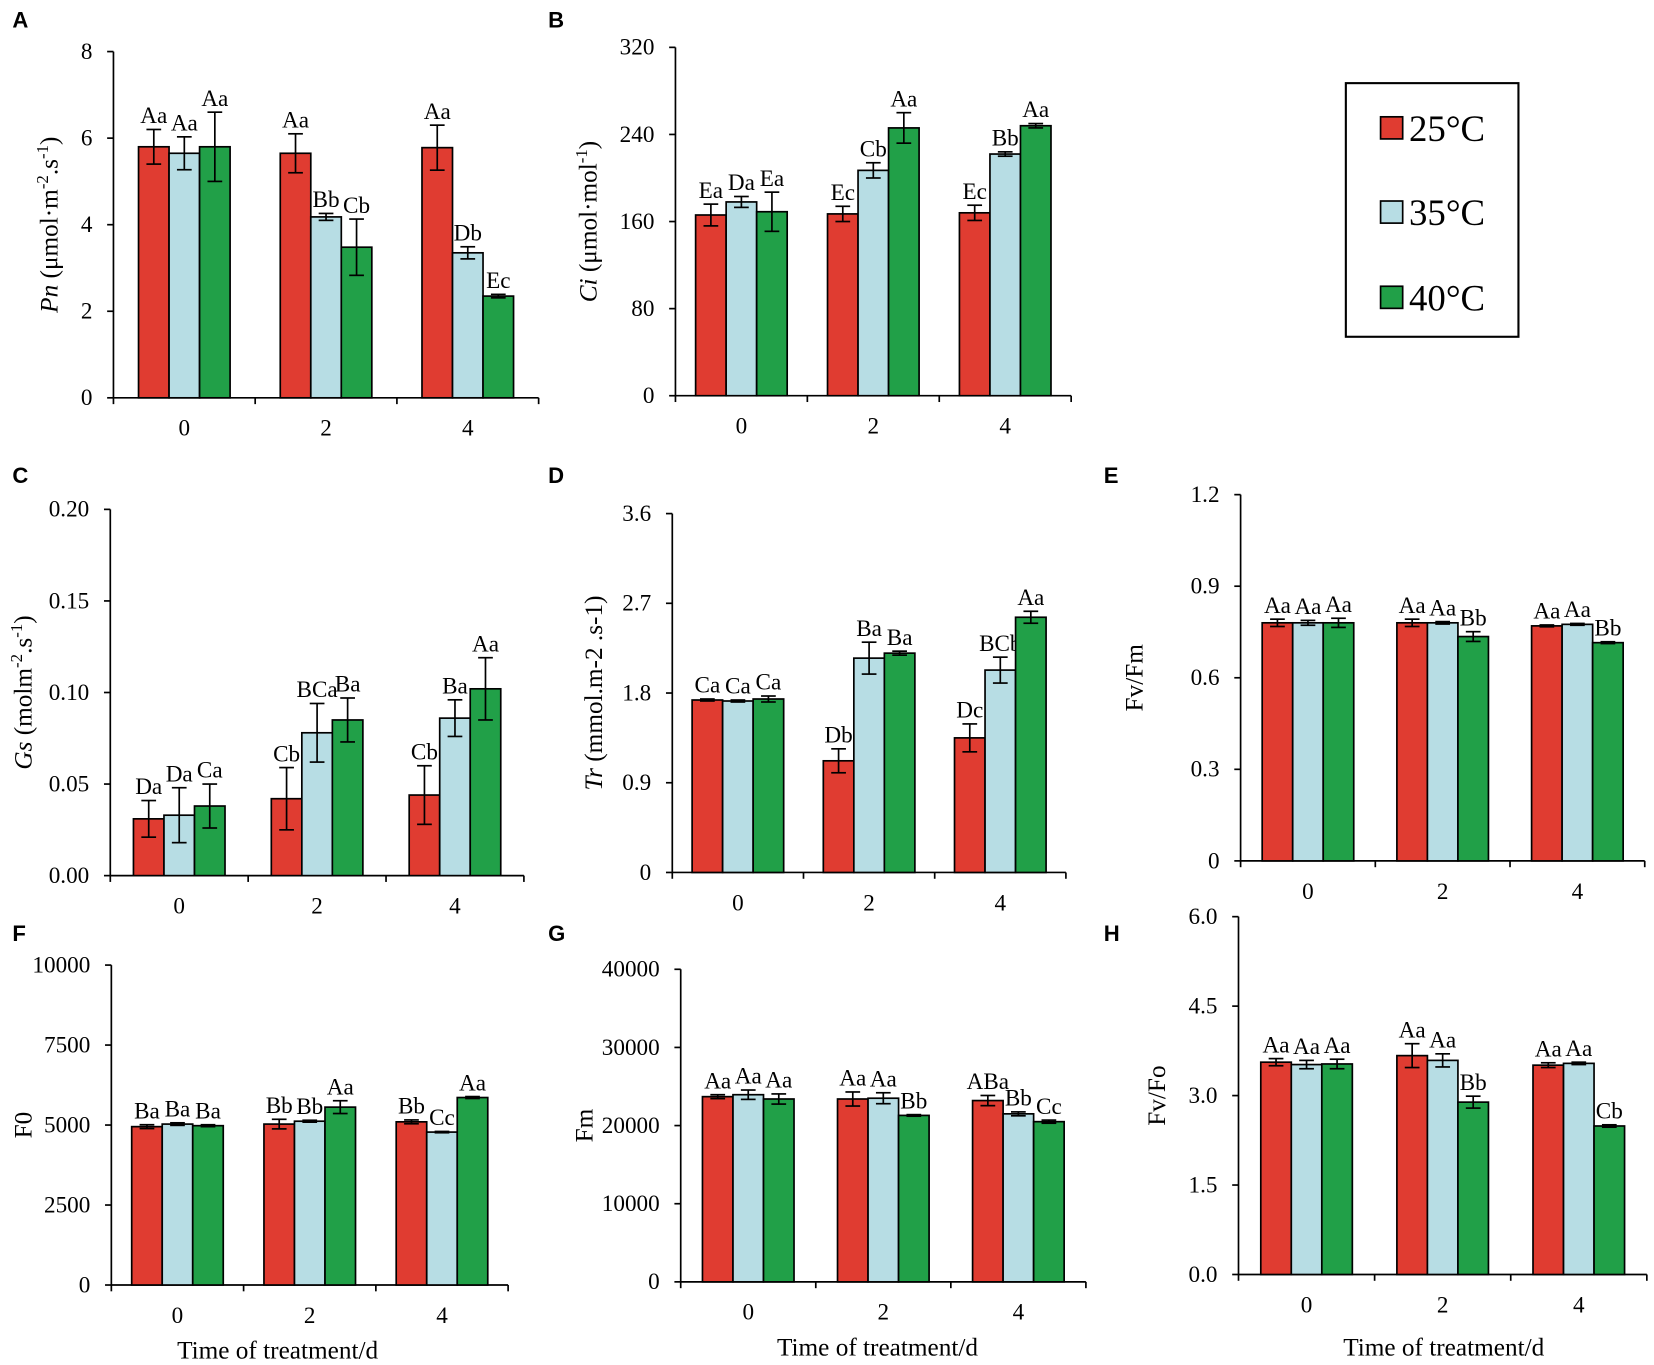 This screenshot has height=1365, width=1654. Describe the element at coordinates (913, 1101) in the screenshot. I see `significance-letter-g-40-c-day-2: Bb` at that location.